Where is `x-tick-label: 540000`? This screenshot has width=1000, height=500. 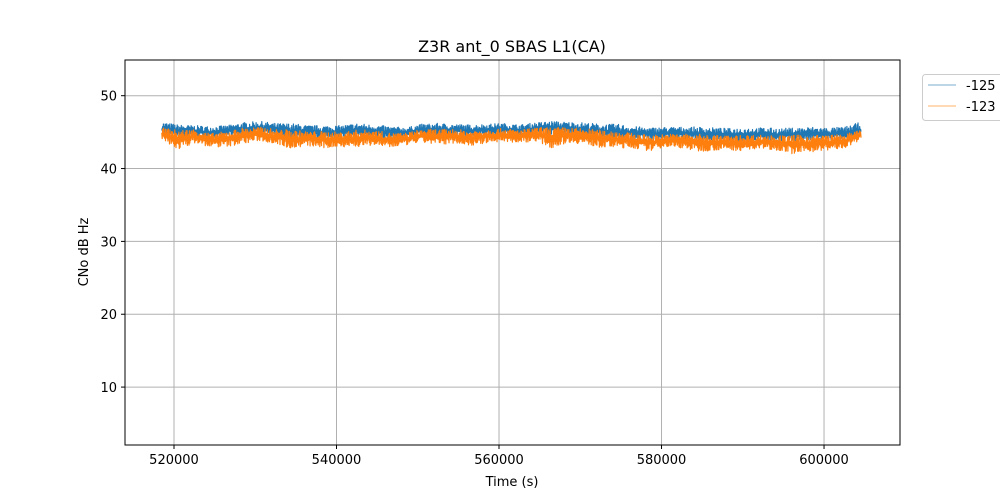
x-tick-label: 540000 is located at coordinates (337, 460).